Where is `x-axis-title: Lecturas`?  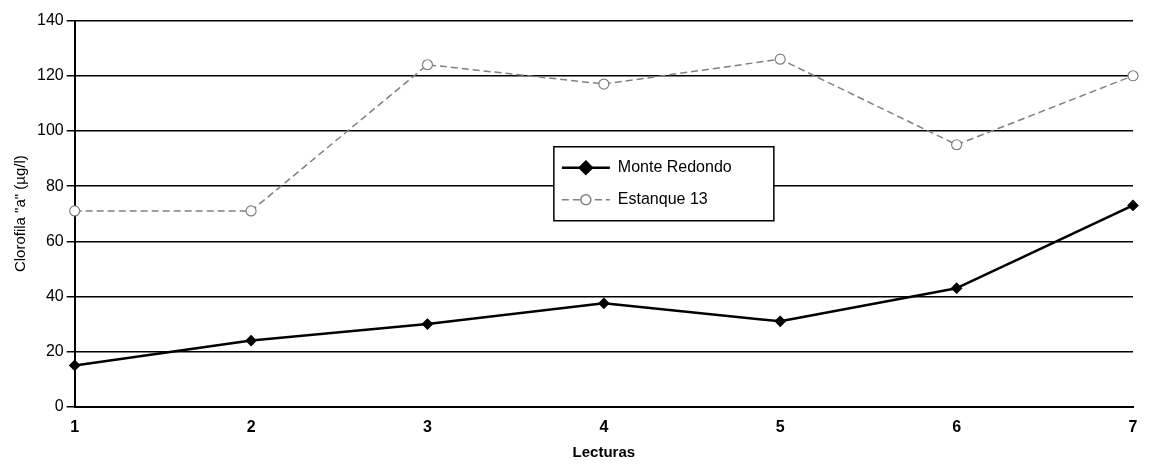
x-axis-title: Lecturas is located at coordinates (604, 452).